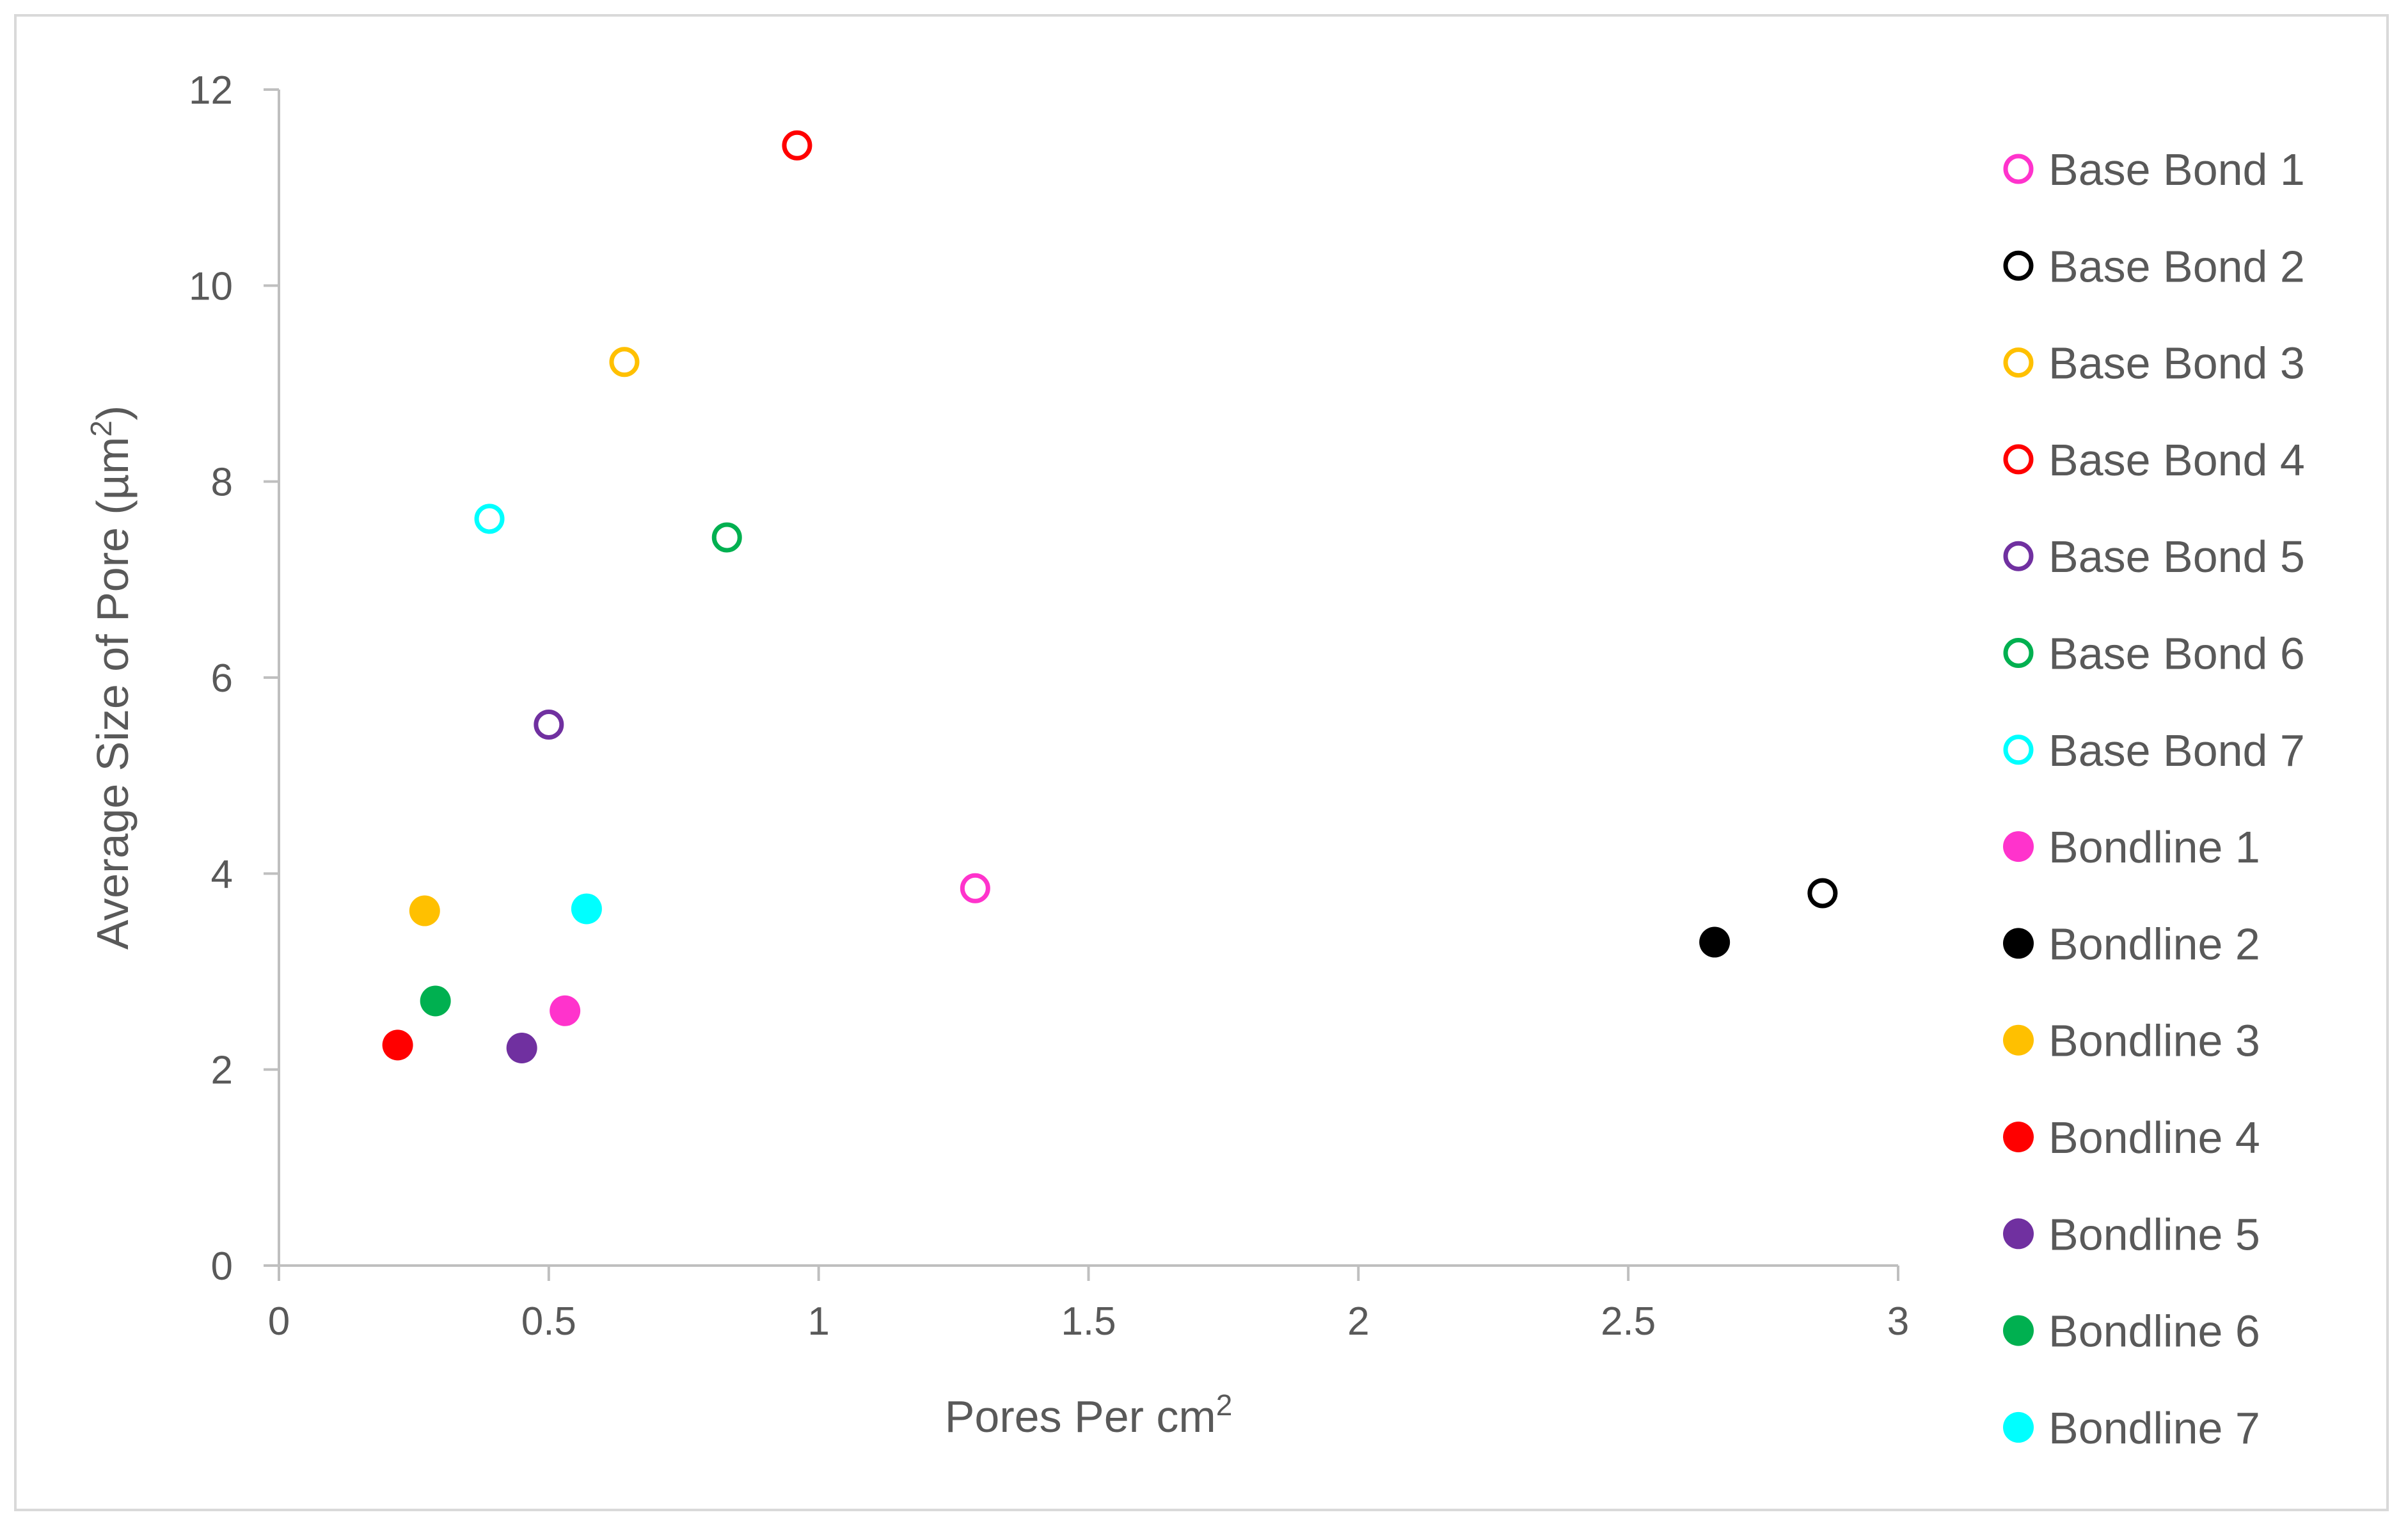 This screenshot has height=1533, width=2408. What do you see at coordinates (2154, 847) in the screenshot?
I see `legend-label-bondline-1: Bondline 1` at bounding box center [2154, 847].